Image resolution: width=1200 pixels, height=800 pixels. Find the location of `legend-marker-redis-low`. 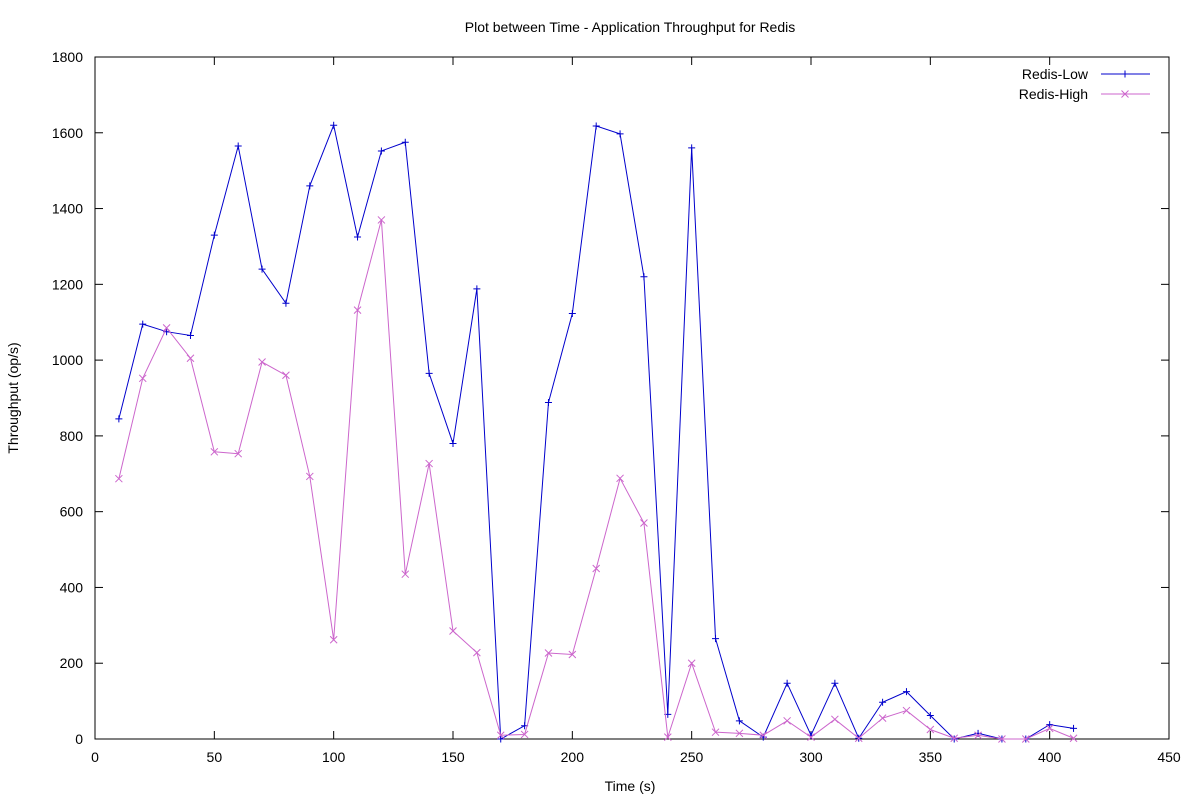

legend-marker-redis-low is located at coordinates (1125, 74).